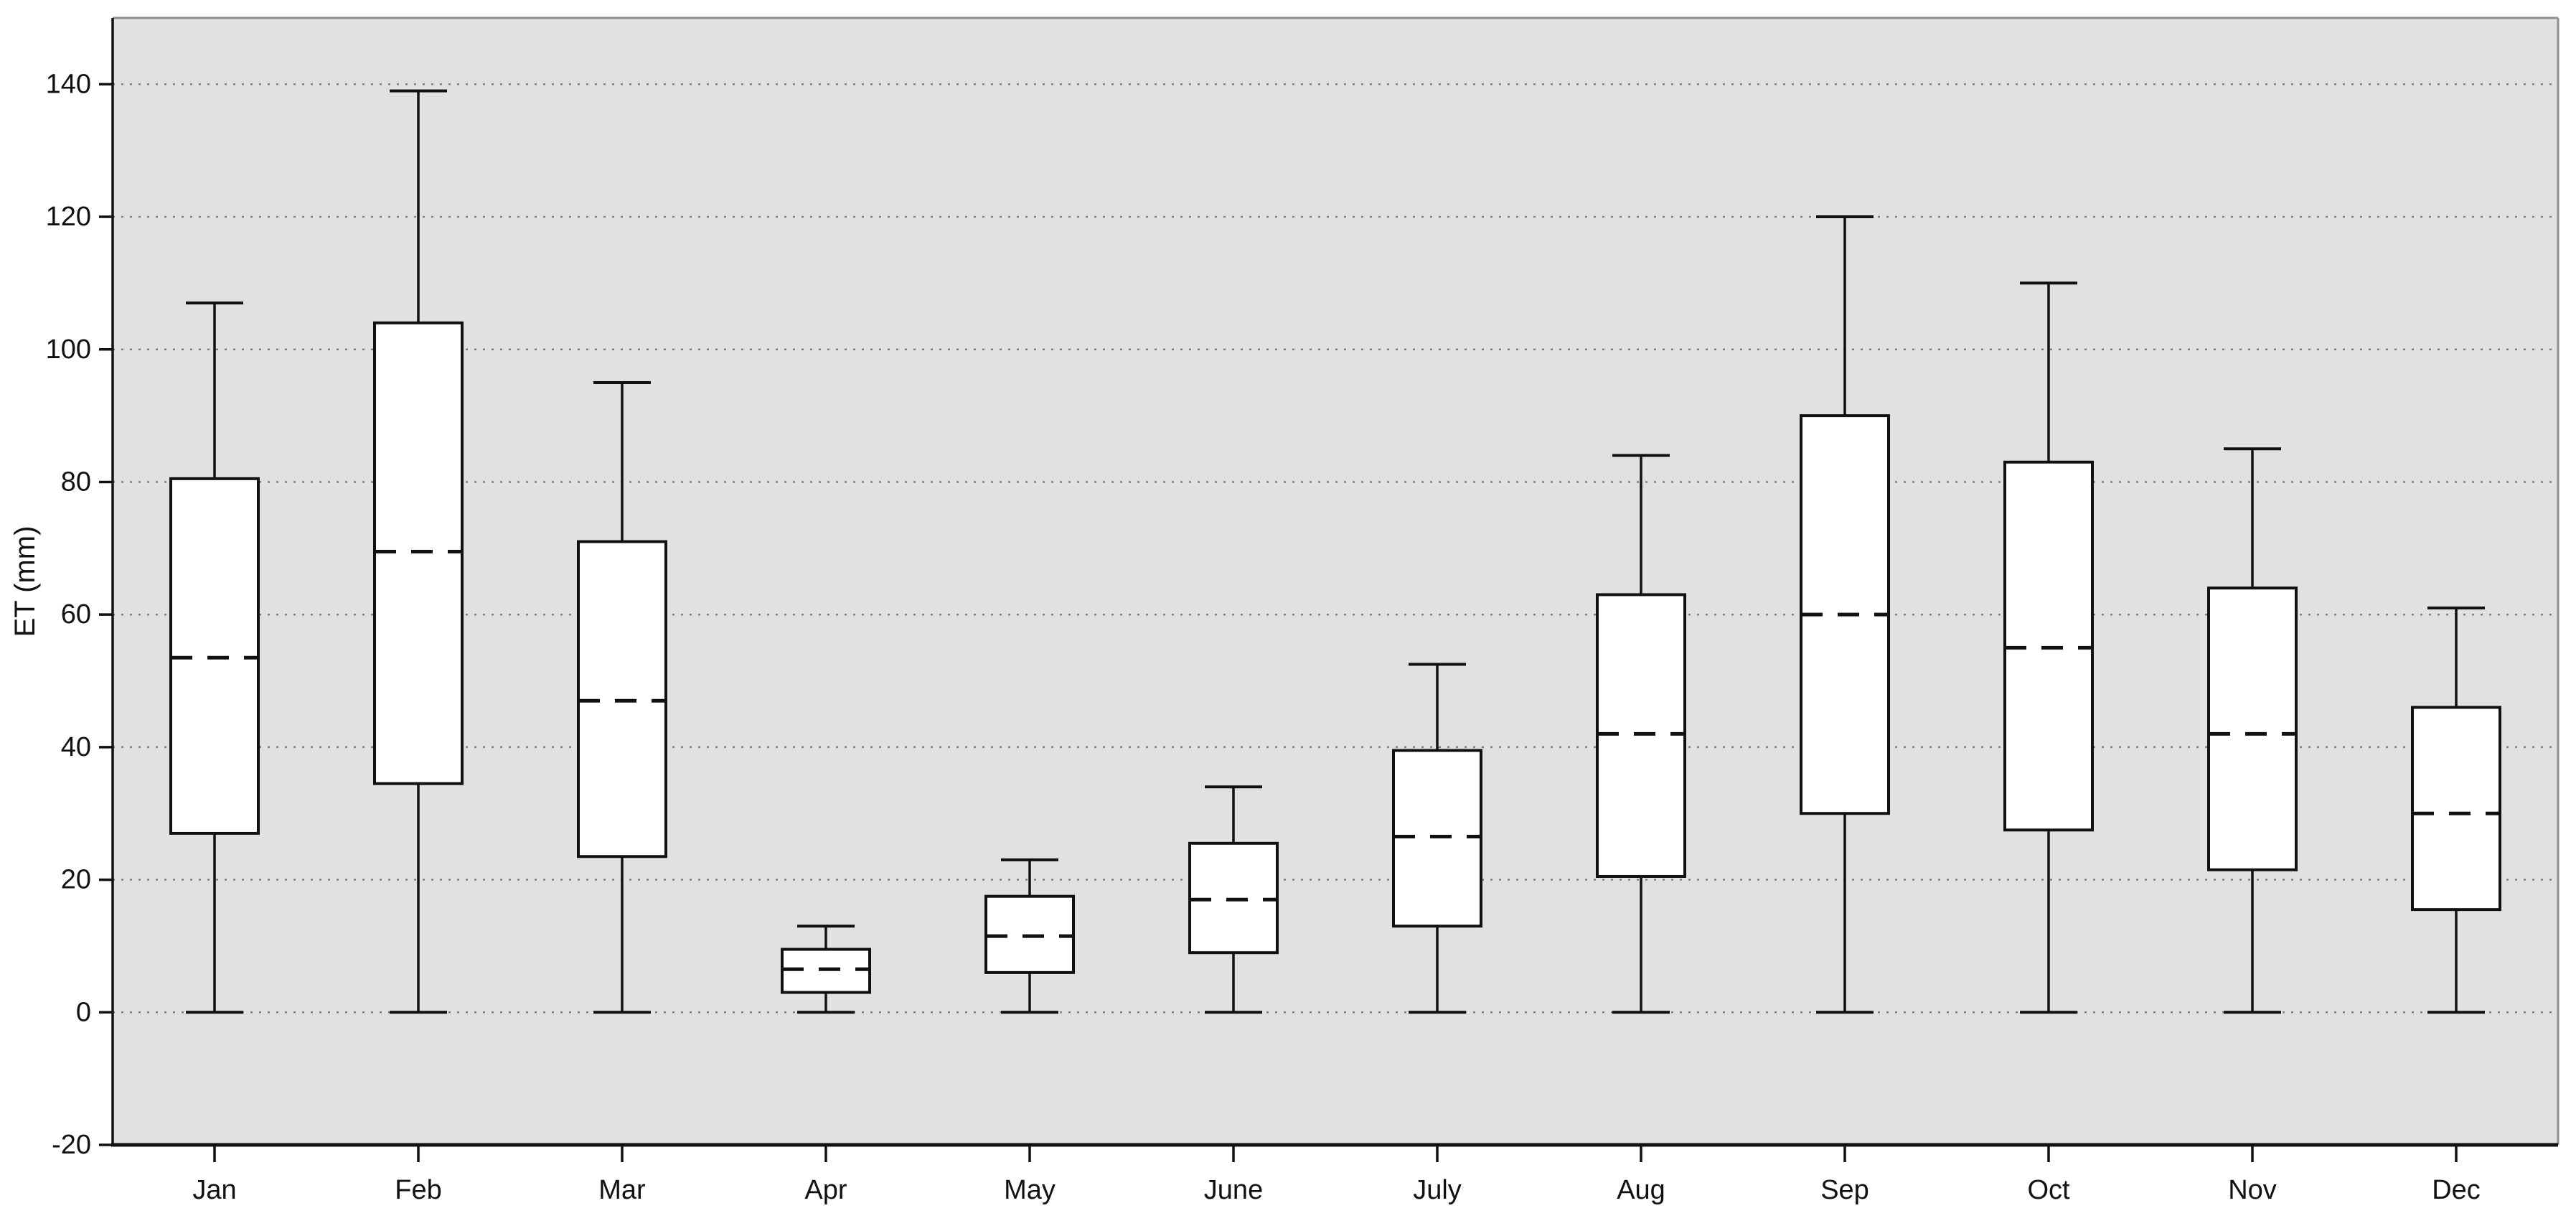  What do you see at coordinates (1233, 899) in the screenshot?
I see `box-group-June` at bounding box center [1233, 899].